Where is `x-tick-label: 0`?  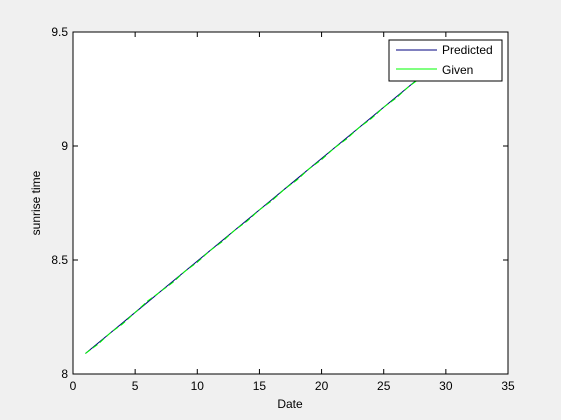 x-tick-label: 0 is located at coordinates (73, 386).